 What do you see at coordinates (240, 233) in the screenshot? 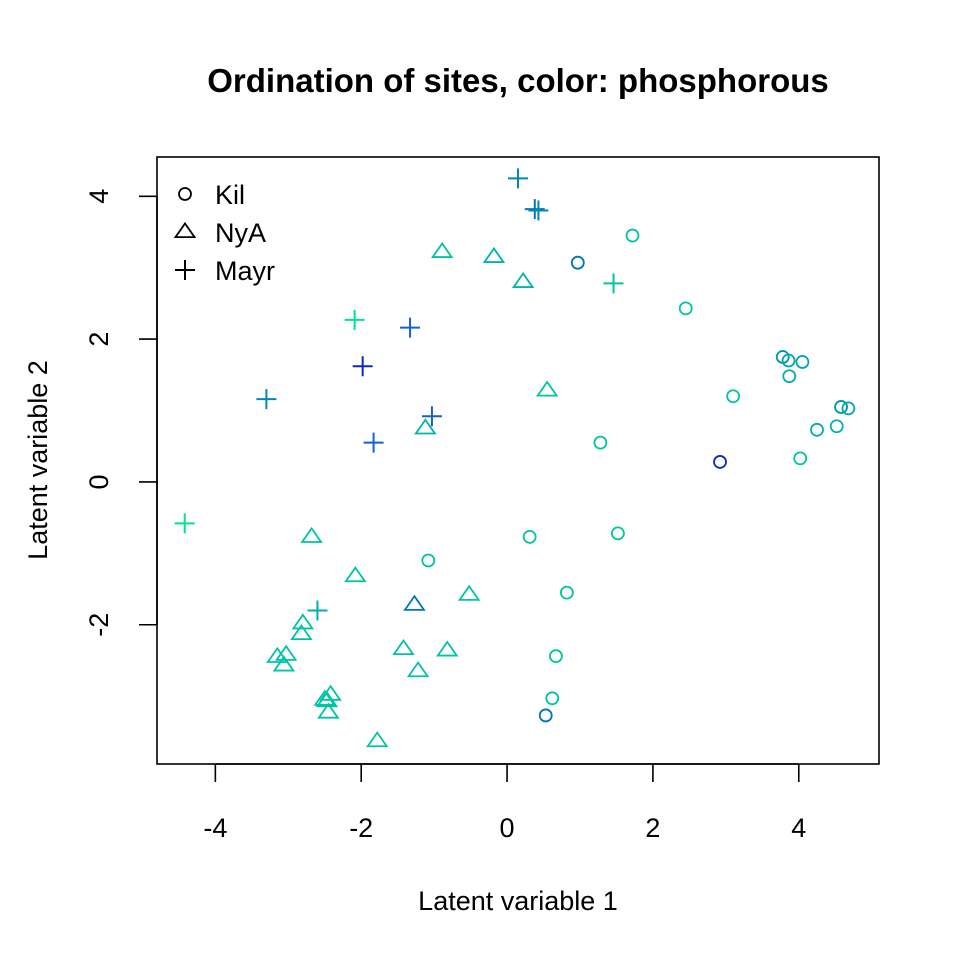
I see `legend-label-nya: NyA` at bounding box center [240, 233].